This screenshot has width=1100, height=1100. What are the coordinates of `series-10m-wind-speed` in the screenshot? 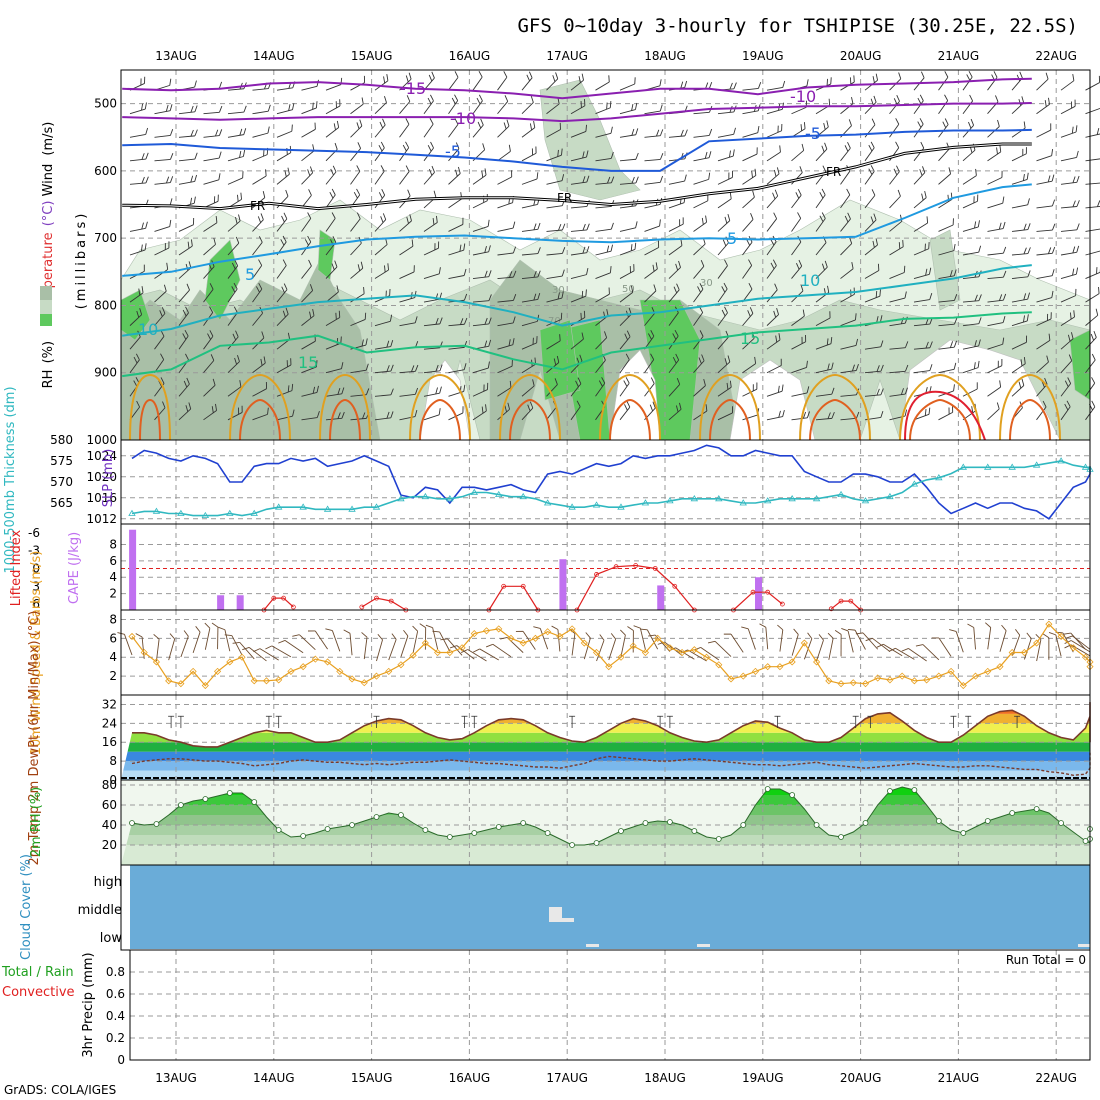 It's located at (611, 655).